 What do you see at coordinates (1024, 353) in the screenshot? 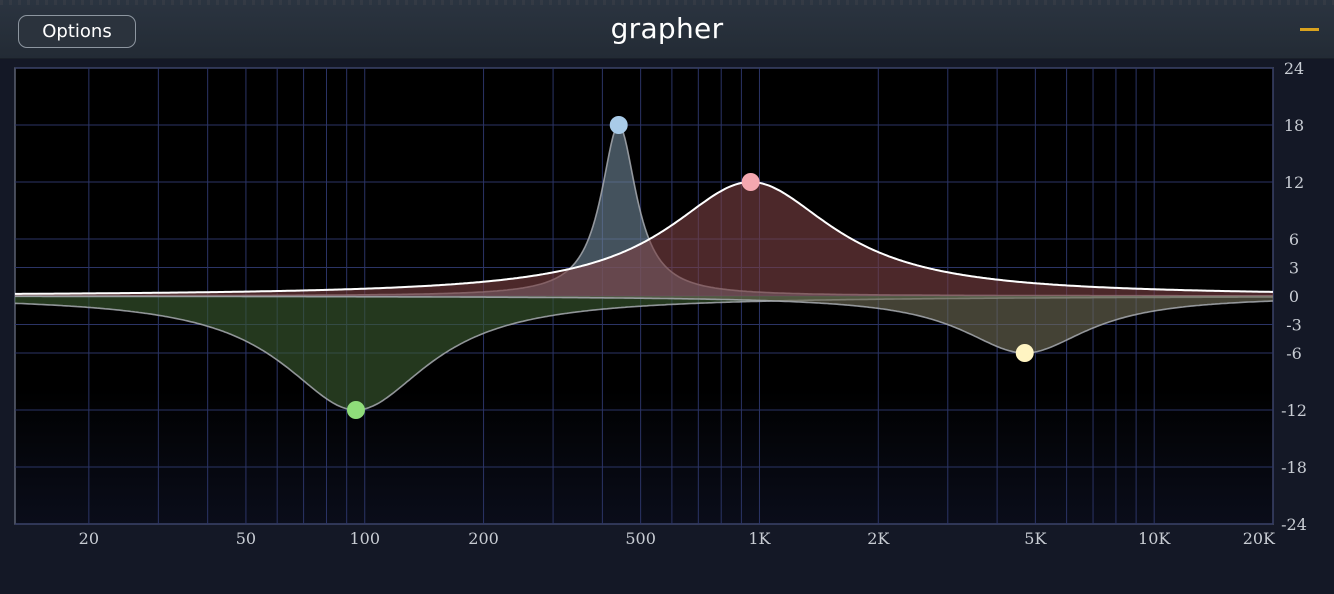
I see `band-4-handle` at bounding box center [1024, 353].